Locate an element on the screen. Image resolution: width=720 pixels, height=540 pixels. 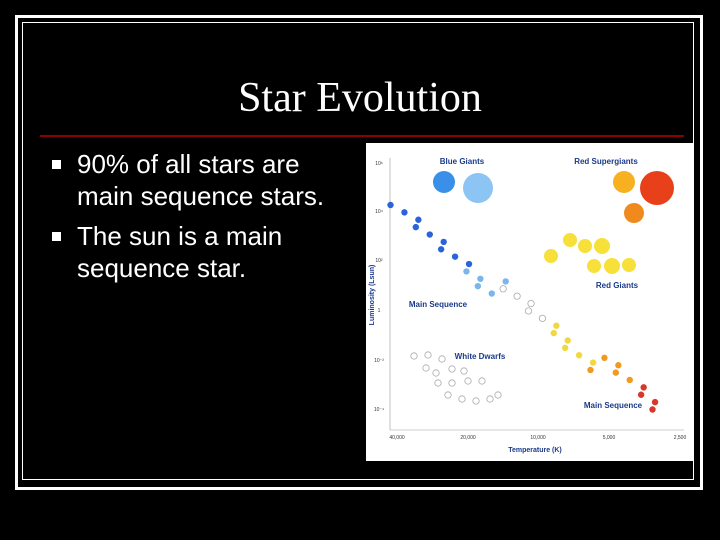
x-tick-label: 40,000 is located at coordinates (397, 438).